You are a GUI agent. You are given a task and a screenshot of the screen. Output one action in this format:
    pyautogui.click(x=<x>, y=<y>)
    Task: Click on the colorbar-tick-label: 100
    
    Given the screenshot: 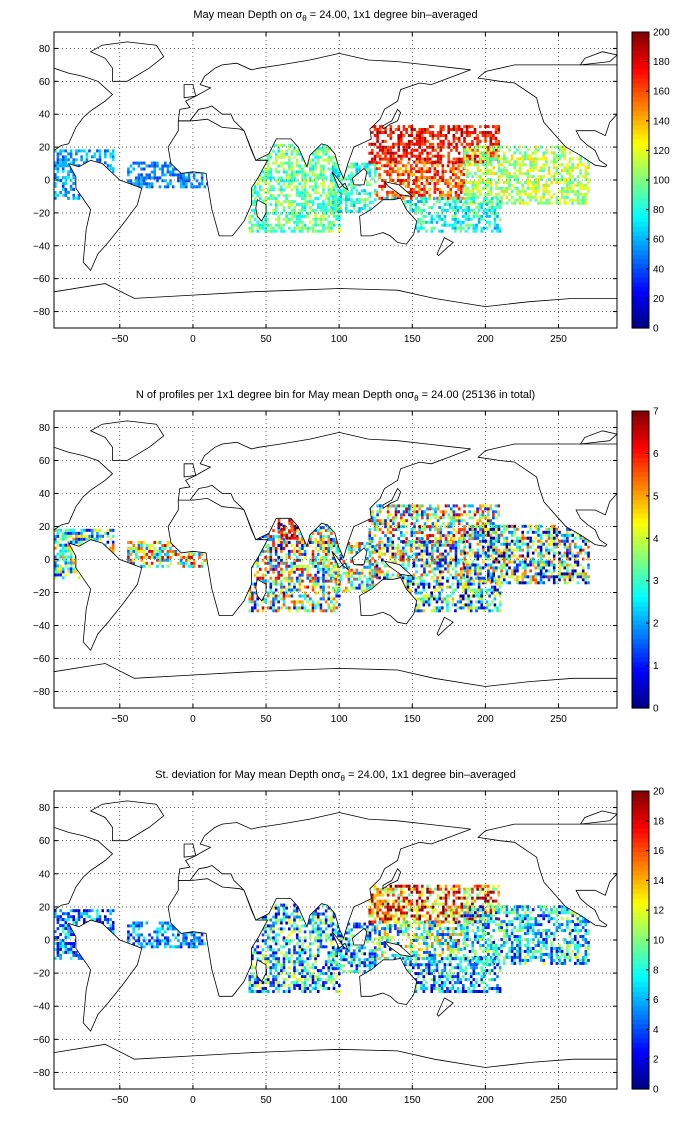 What is the action you would take?
    pyautogui.click(x=661, y=181)
    